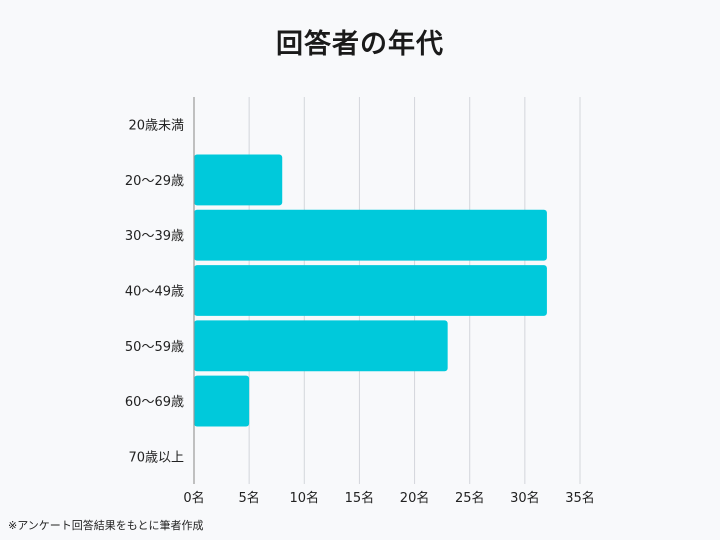 The width and height of the screenshot is (720, 540). I want to click on category-label: 60～69歳, so click(154, 402).